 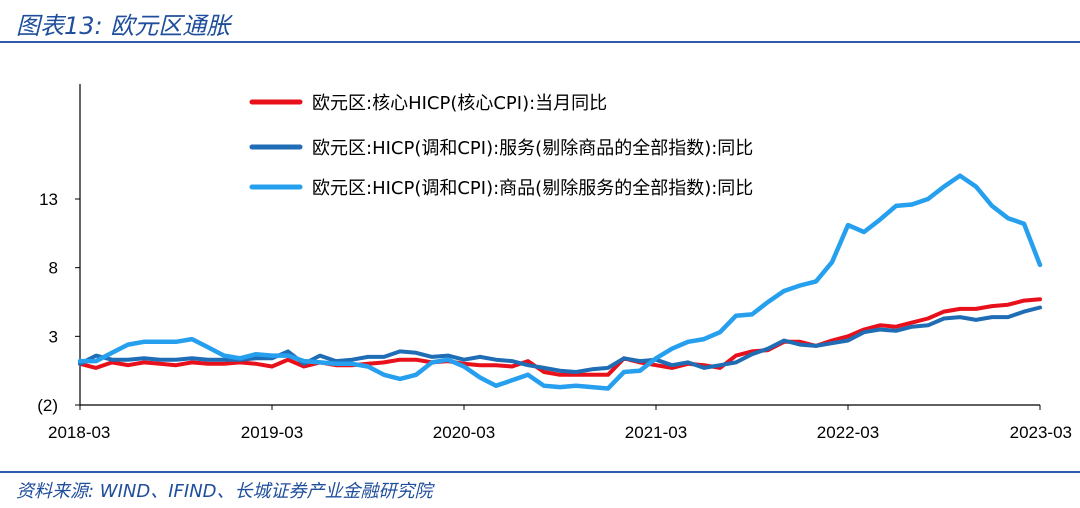 I want to click on x-tick-label: 2022-03, so click(x=848, y=432).